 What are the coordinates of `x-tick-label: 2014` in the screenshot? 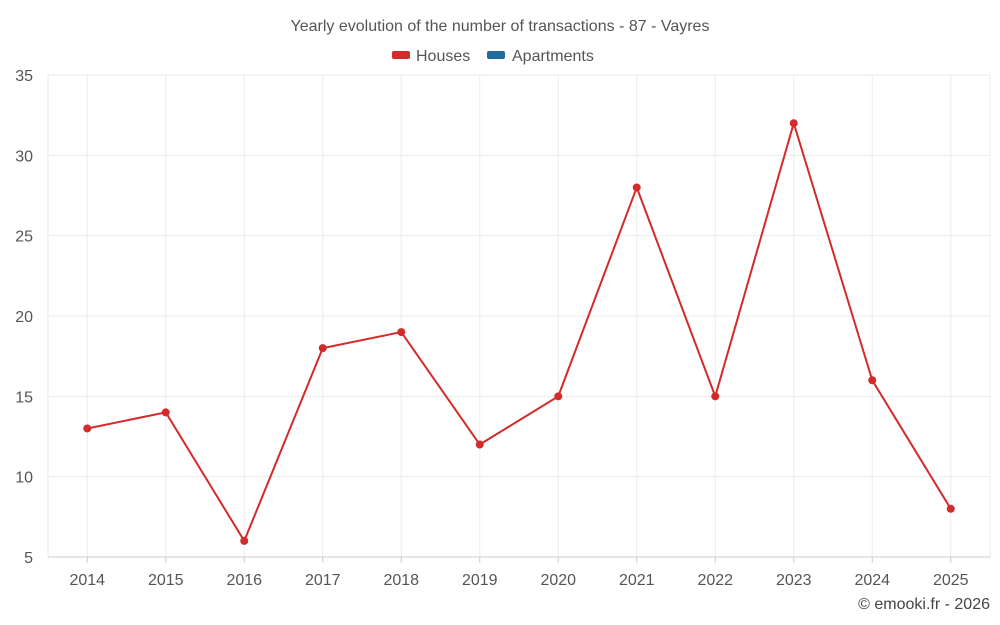 It's located at (87, 580).